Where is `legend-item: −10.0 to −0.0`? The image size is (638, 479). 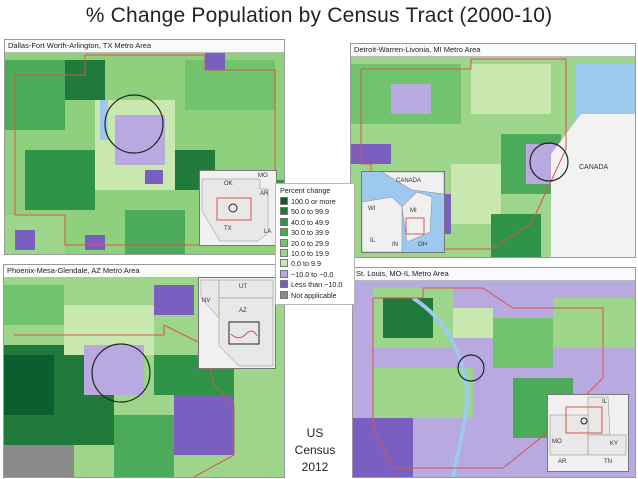 legend-item: −10.0 to −0.0 is located at coordinates (307, 274).